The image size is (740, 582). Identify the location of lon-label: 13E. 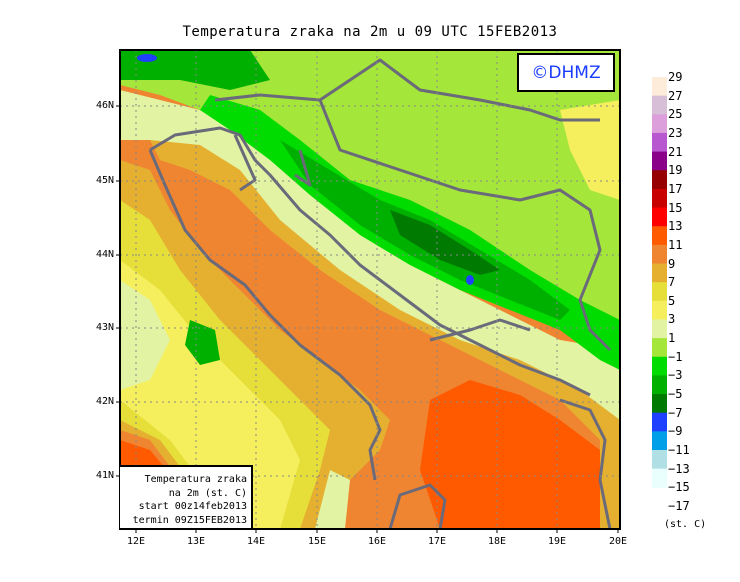
(196, 541).